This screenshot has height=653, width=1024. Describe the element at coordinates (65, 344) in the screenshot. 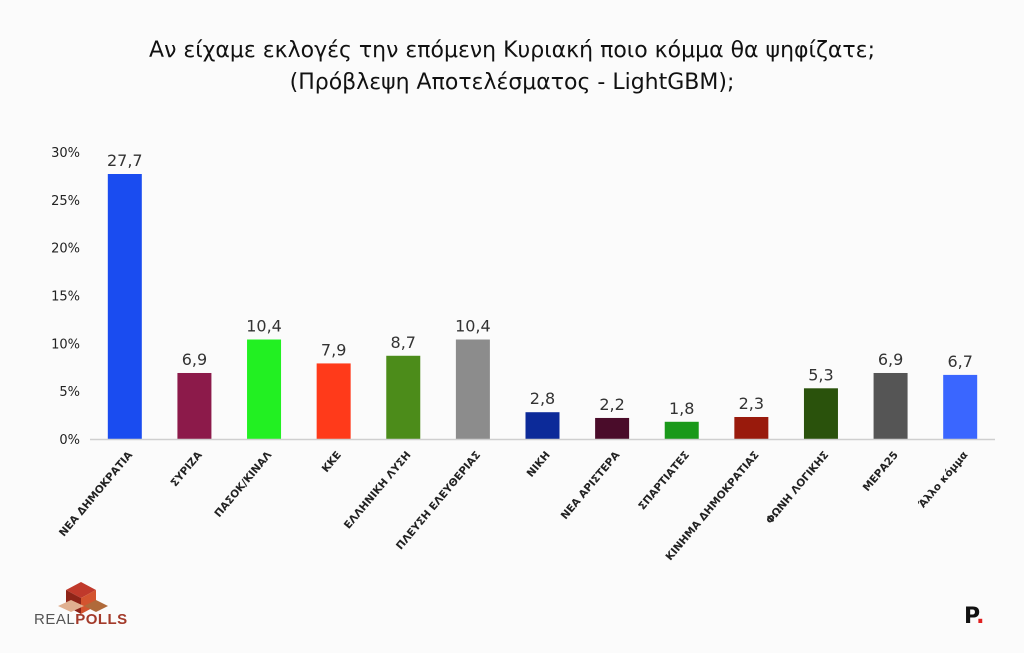

I see `y-tick-label: 10%` at that location.